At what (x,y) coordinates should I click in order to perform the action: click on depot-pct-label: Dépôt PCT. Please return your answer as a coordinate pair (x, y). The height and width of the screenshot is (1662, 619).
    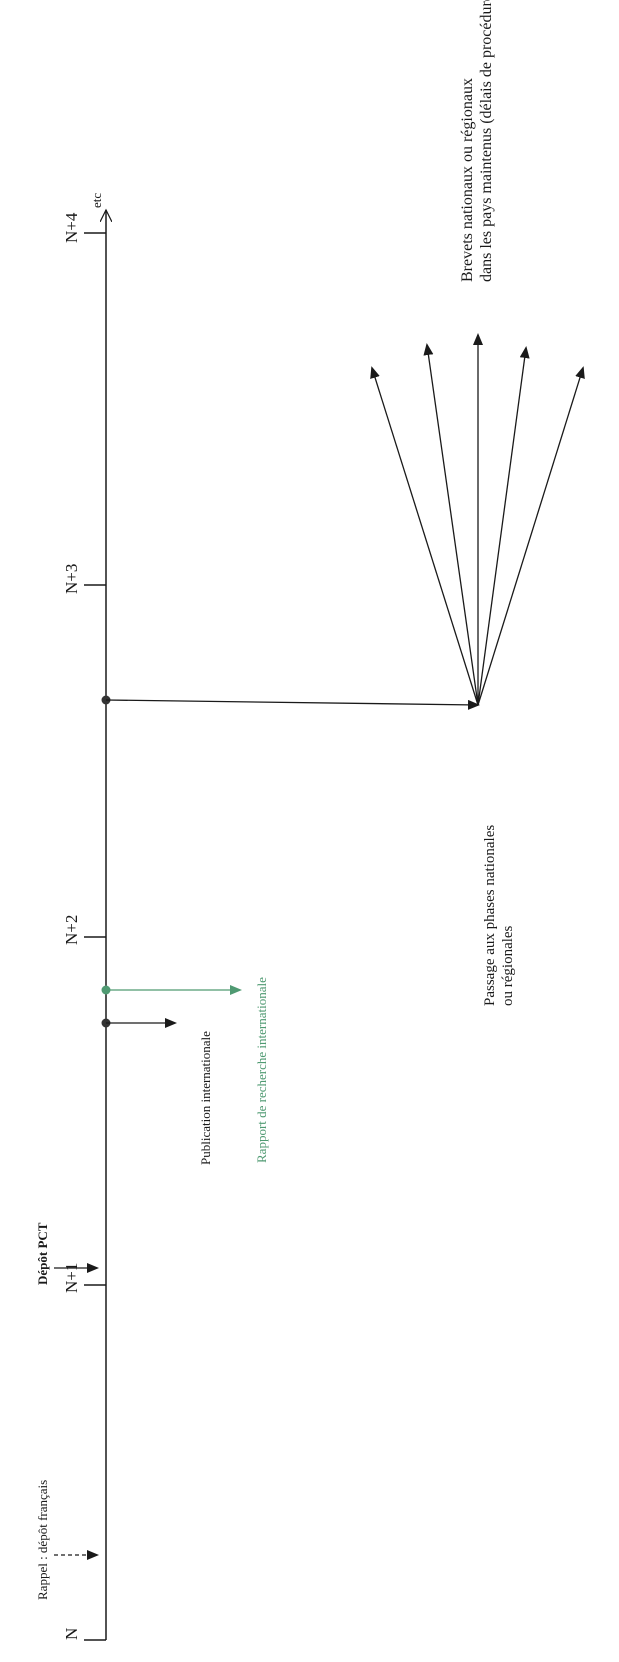
    Looking at the image, I should click on (42, 1253).